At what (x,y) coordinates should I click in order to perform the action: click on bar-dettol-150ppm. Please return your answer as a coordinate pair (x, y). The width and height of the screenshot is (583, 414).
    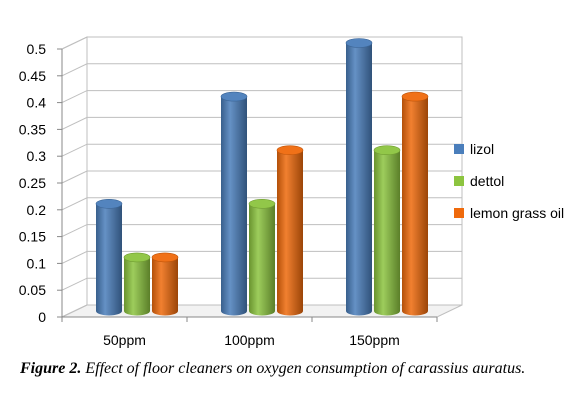
    Looking at the image, I should click on (387, 230).